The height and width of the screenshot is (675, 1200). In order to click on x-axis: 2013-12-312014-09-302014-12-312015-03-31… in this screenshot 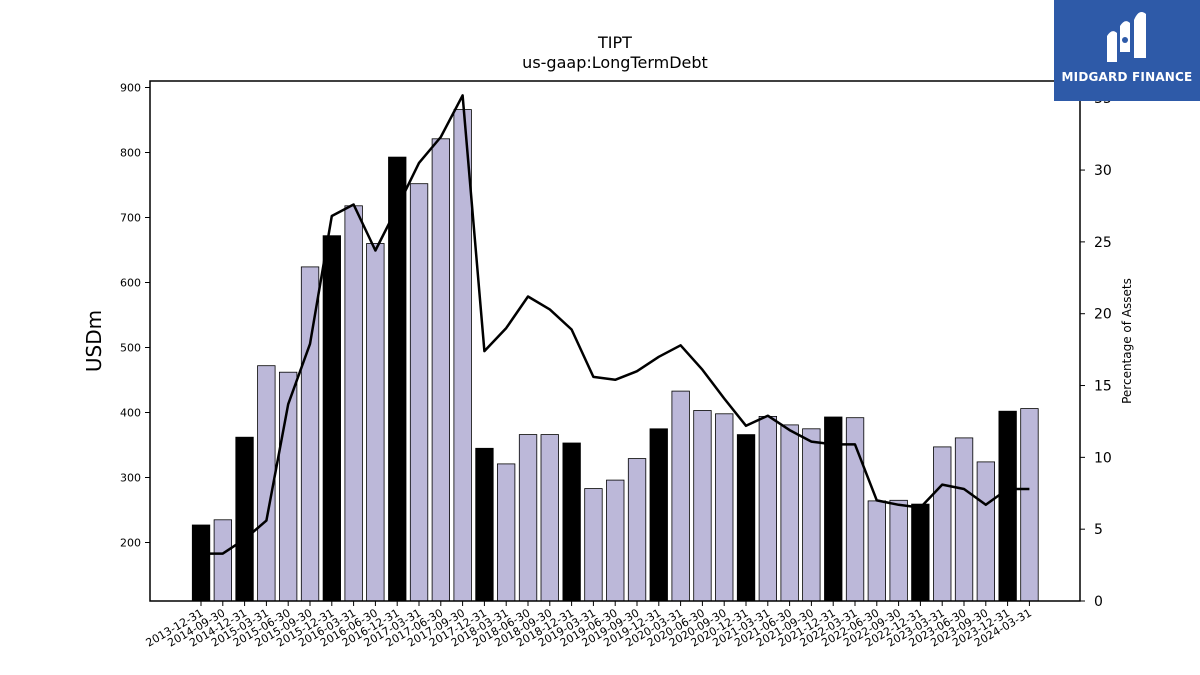, I will do `click(589, 625)`.